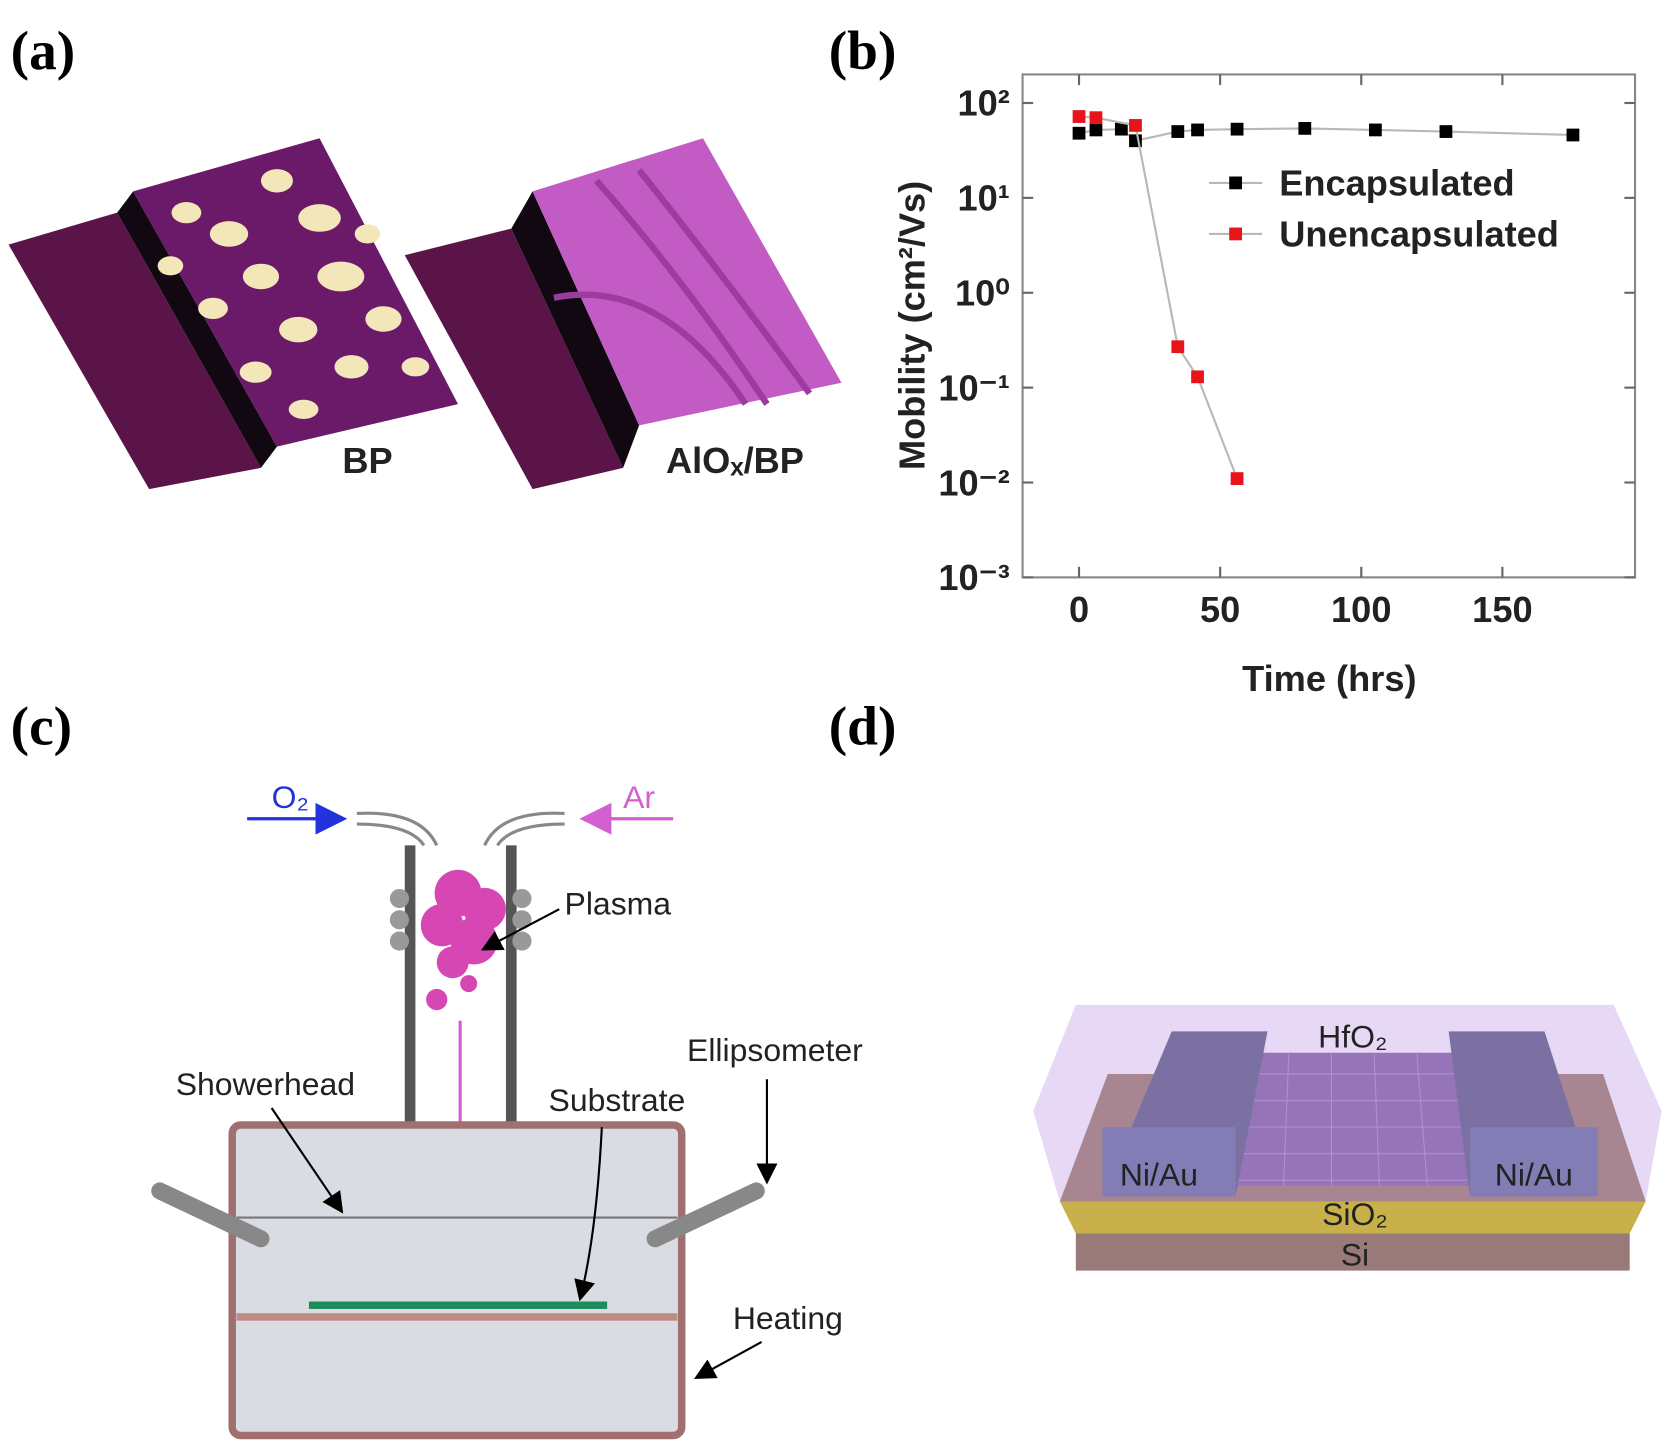  What do you see at coordinates (1352, 1036) in the screenshot?
I see `layer-label: HfO₂` at bounding box center [1352, 1036].